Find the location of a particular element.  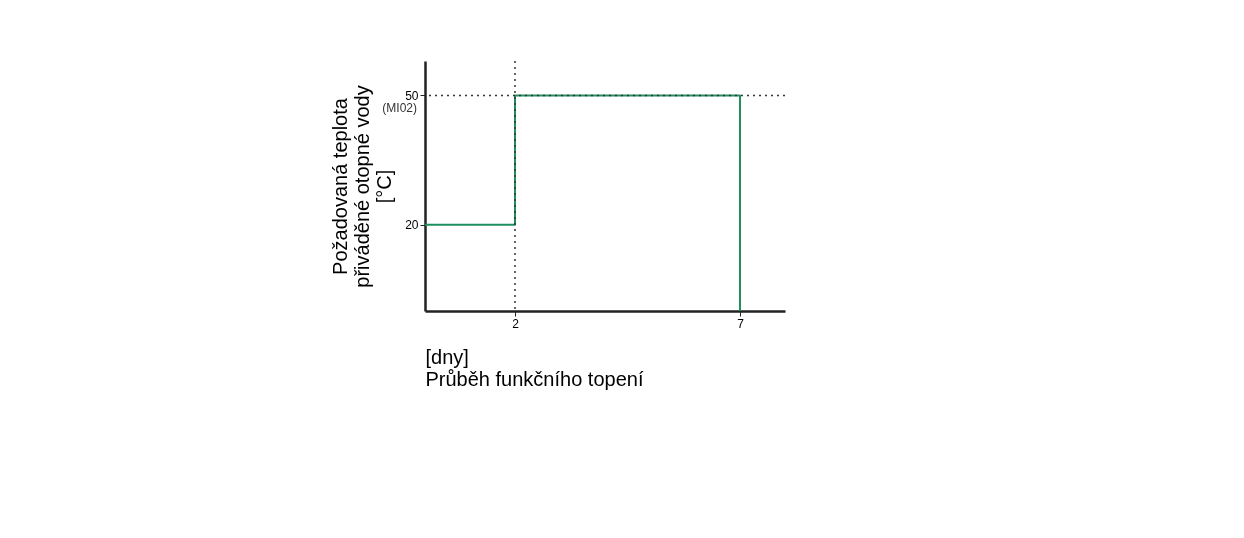

text: [dny] is located at coordinates (447, 356).